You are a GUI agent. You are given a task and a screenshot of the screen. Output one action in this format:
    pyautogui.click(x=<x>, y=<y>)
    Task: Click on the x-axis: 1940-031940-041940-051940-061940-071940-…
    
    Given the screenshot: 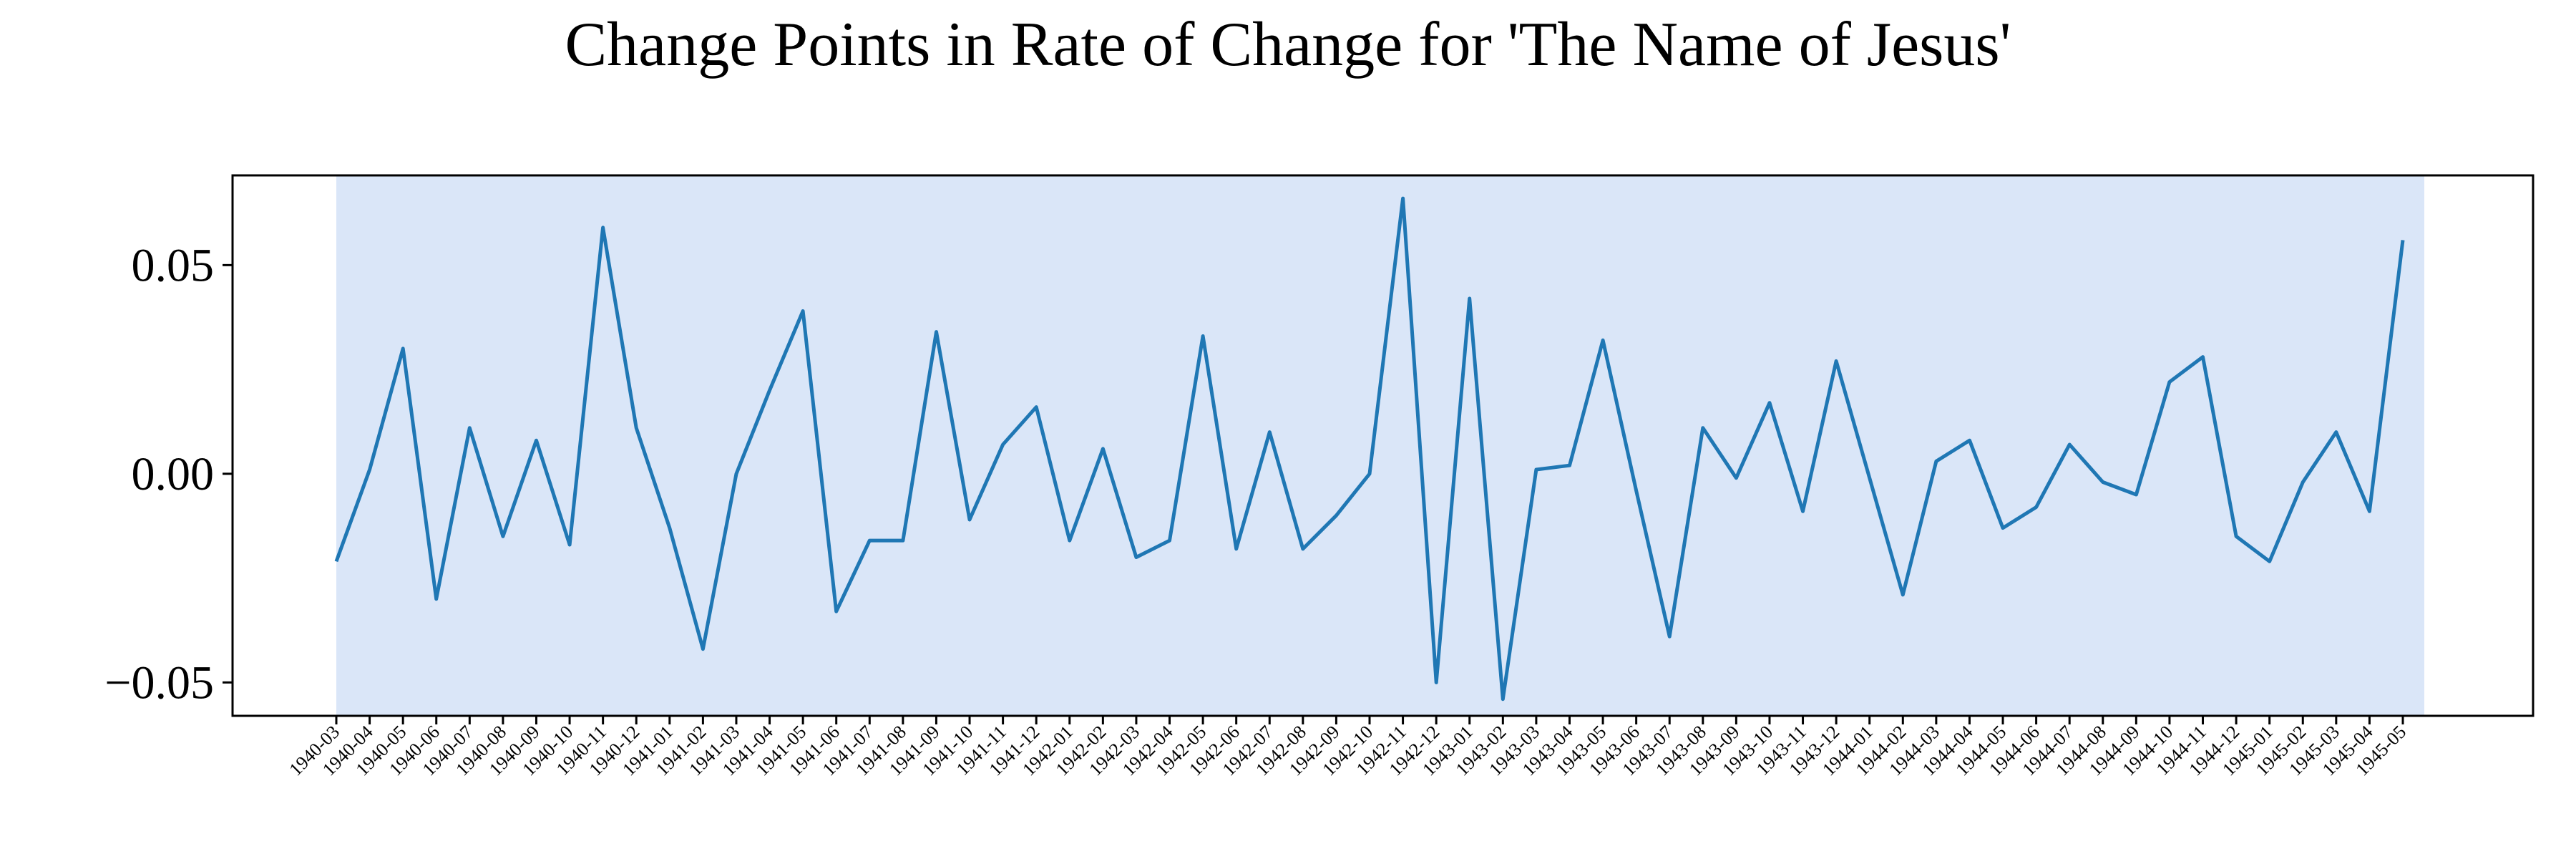 What is the action you would take?
    pyautogui.click(x=1347, y=748)
    